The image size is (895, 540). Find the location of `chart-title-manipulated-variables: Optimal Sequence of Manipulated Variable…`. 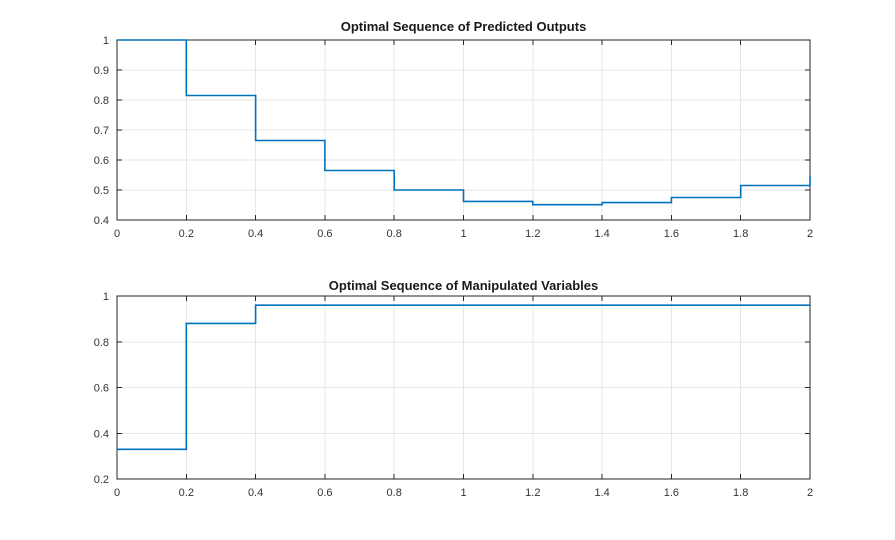

chart-title-manipulated-variables: Optimal Sequence of Manipulated Variable… is located at coordinates (463, 285).